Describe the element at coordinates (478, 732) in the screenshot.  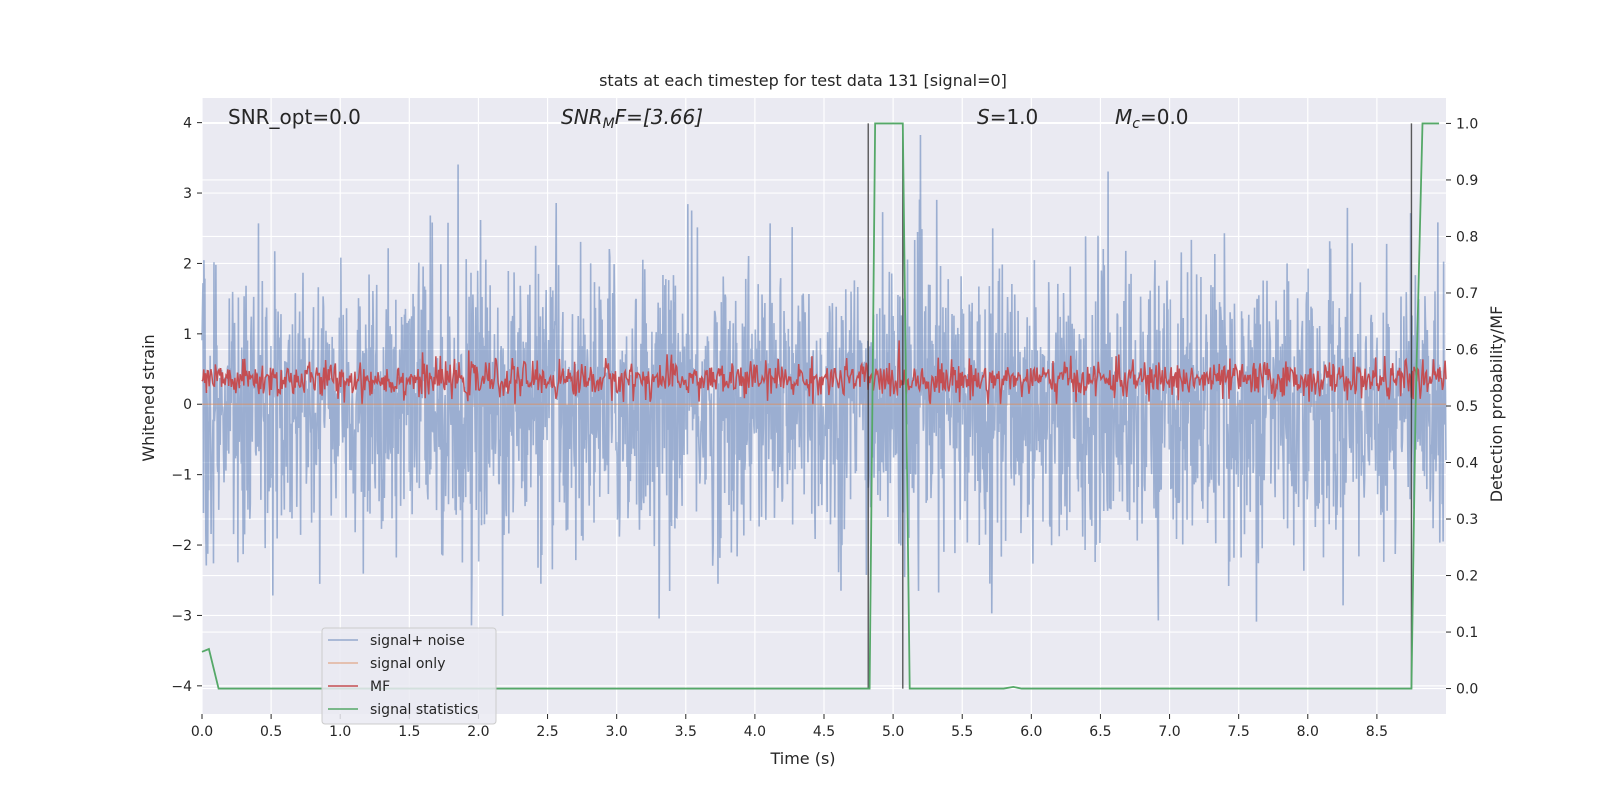
I see `x-tick-label: 2.0` at that location.